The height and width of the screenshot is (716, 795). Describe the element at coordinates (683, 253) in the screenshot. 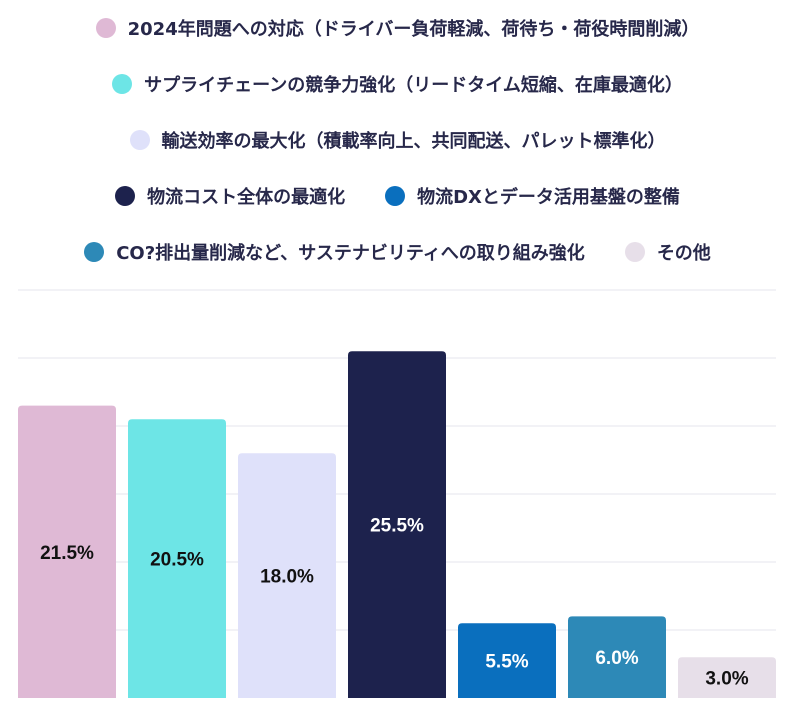

I see `legend-label-6: その他` at that location.